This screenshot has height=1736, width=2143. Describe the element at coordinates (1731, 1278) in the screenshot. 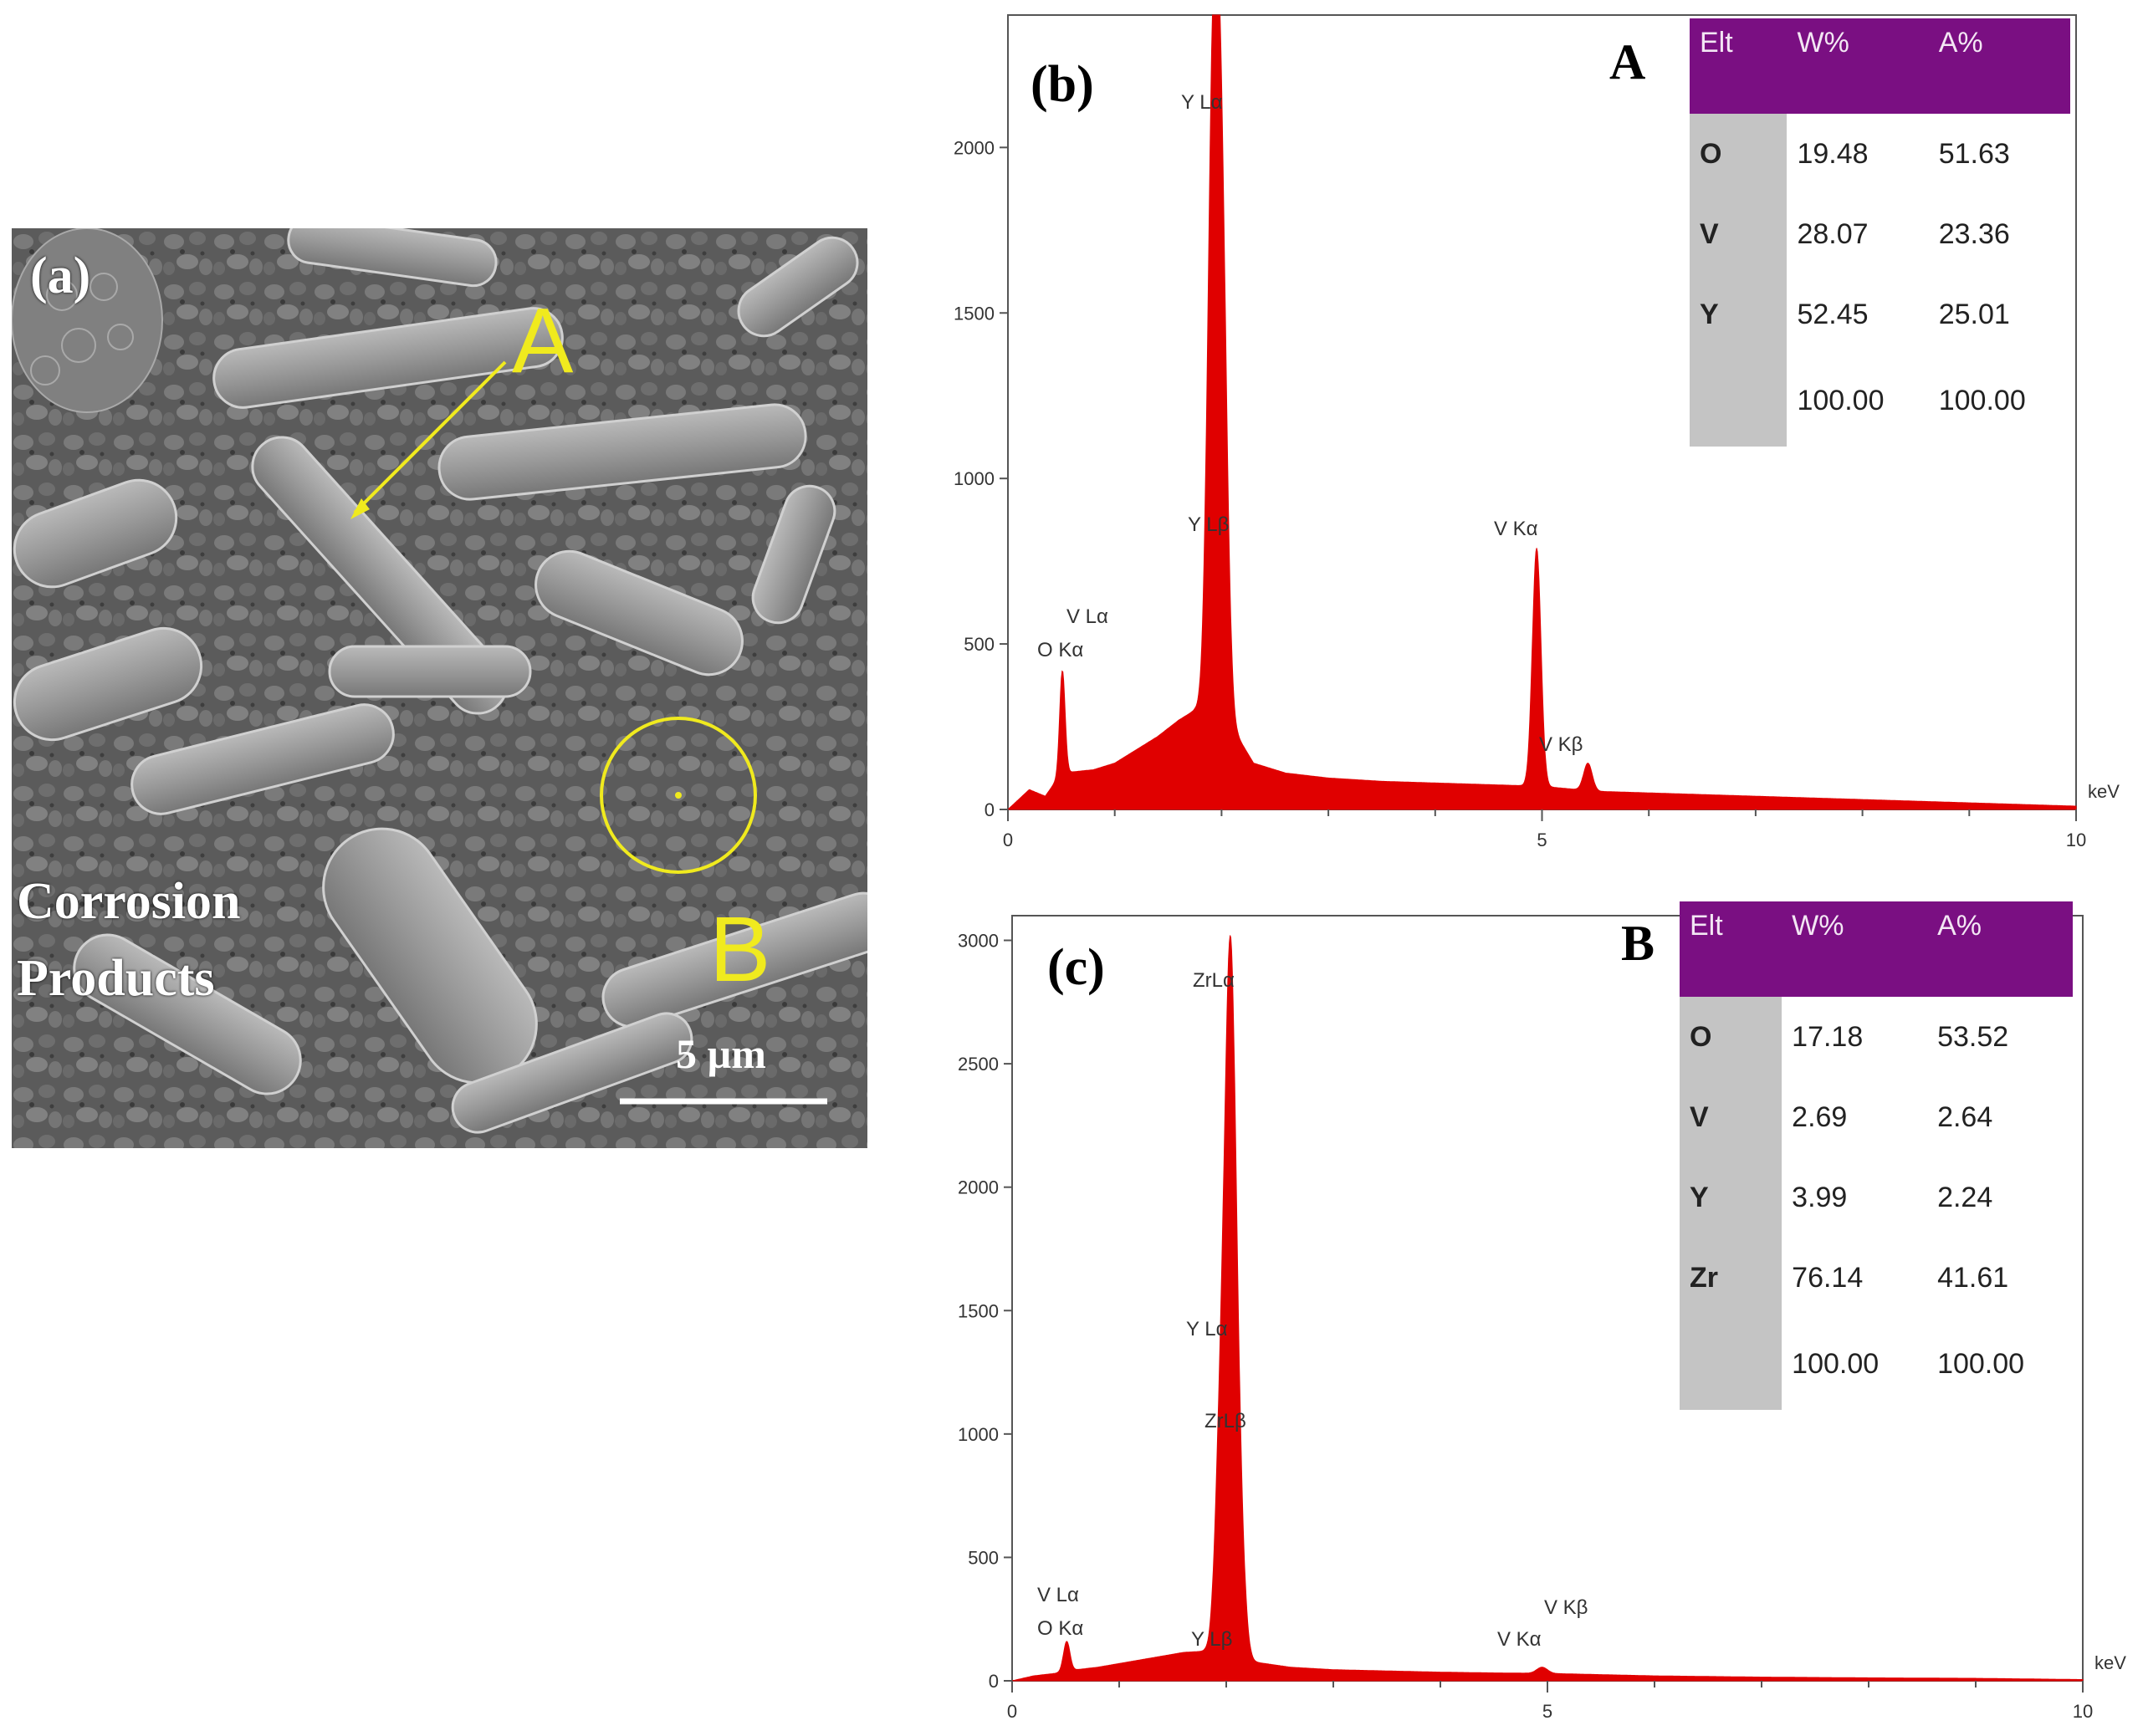

I see `table-cell: Zr` at that location.